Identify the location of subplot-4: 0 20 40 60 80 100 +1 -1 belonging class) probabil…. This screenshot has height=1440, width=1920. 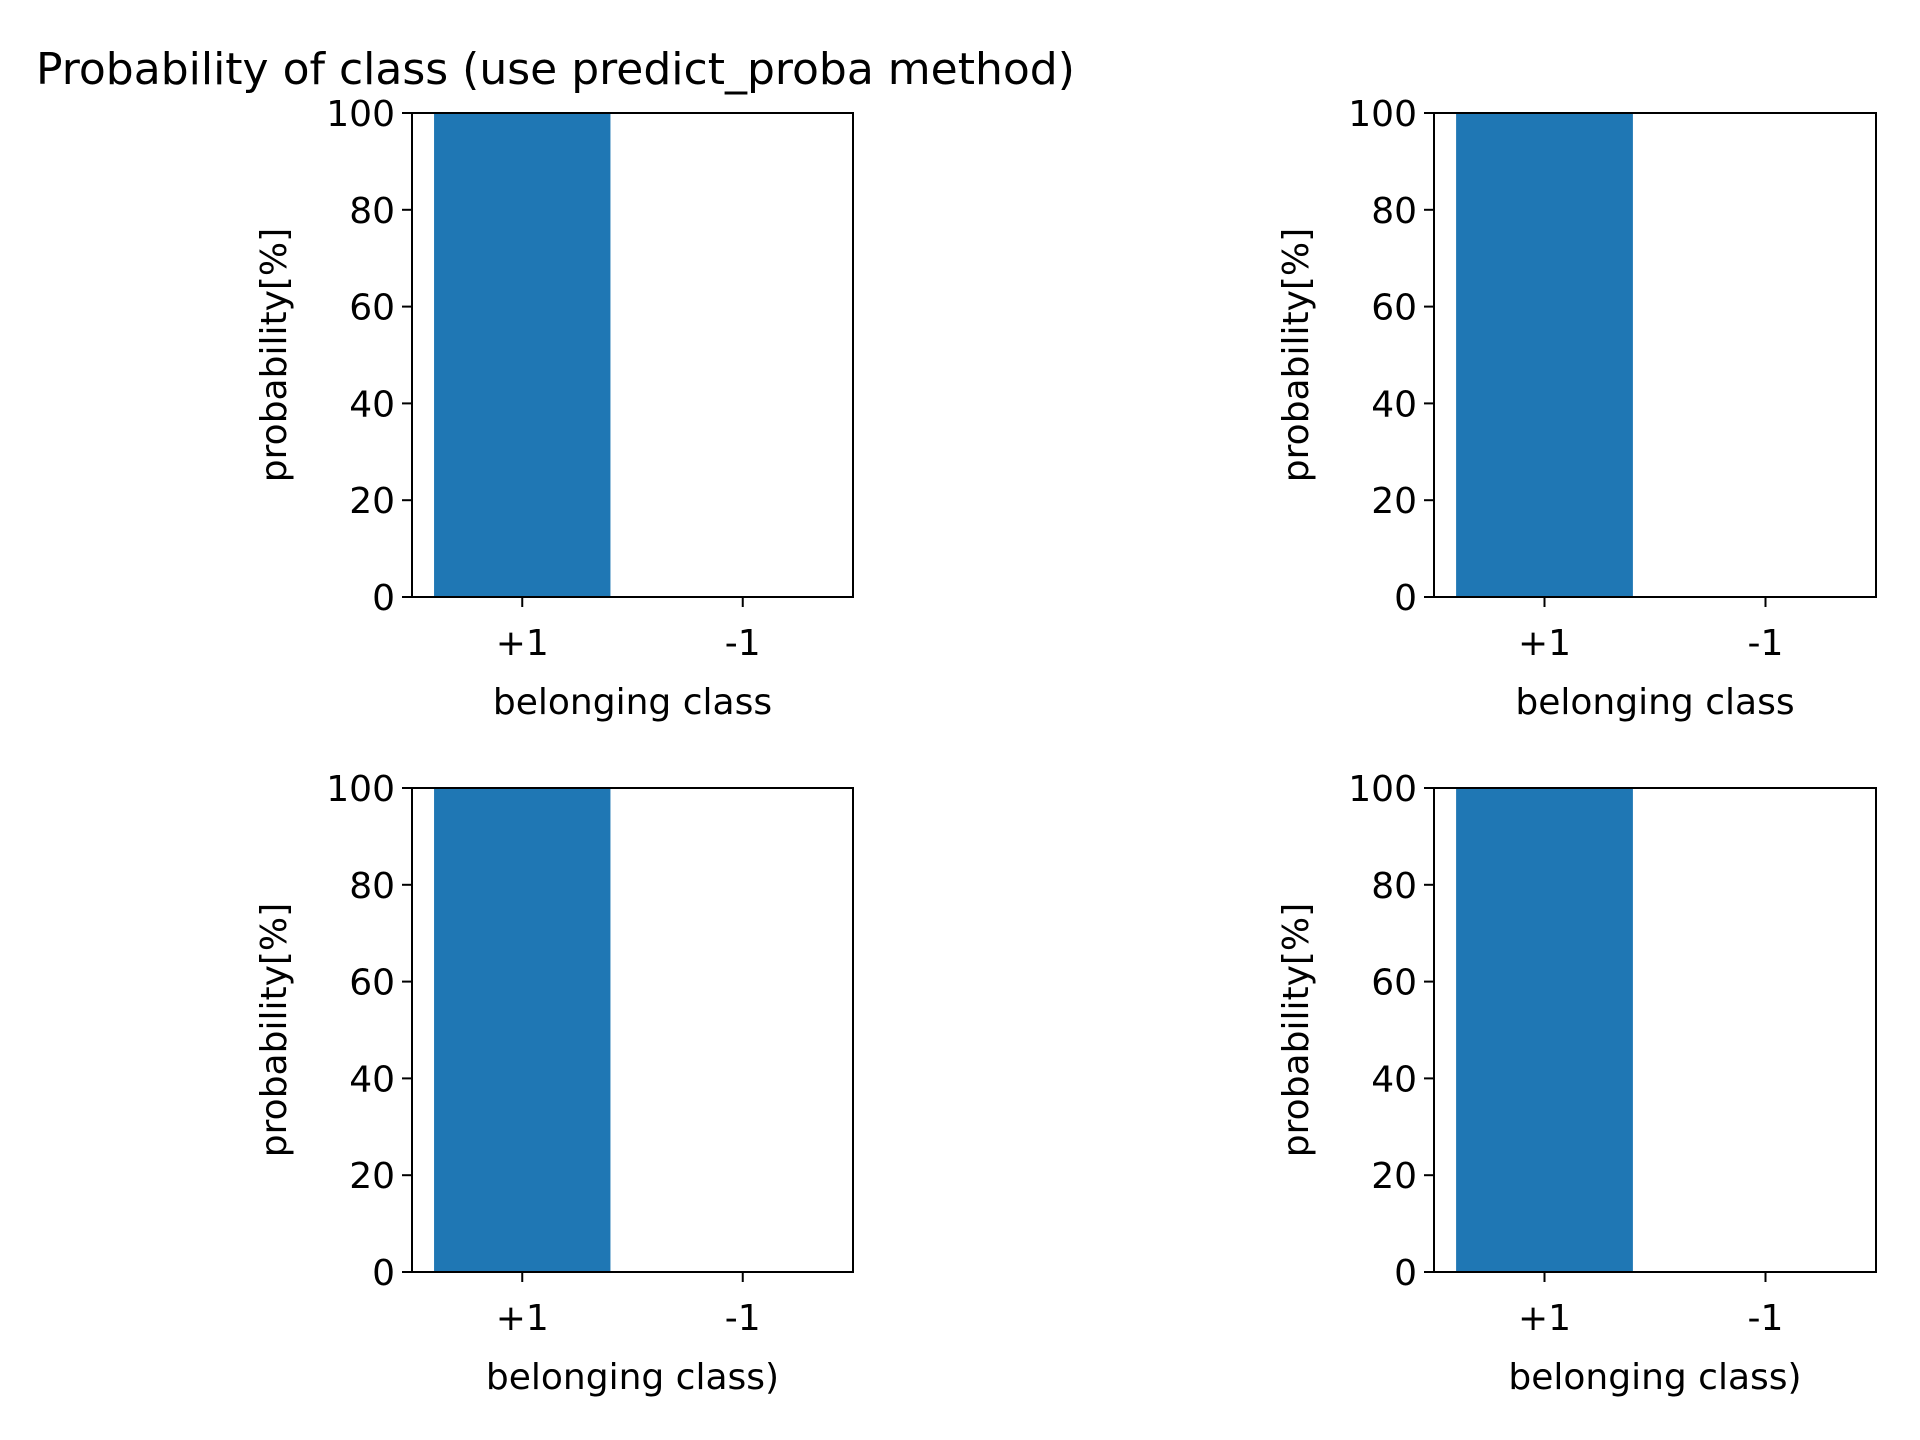
(1576, 1083).